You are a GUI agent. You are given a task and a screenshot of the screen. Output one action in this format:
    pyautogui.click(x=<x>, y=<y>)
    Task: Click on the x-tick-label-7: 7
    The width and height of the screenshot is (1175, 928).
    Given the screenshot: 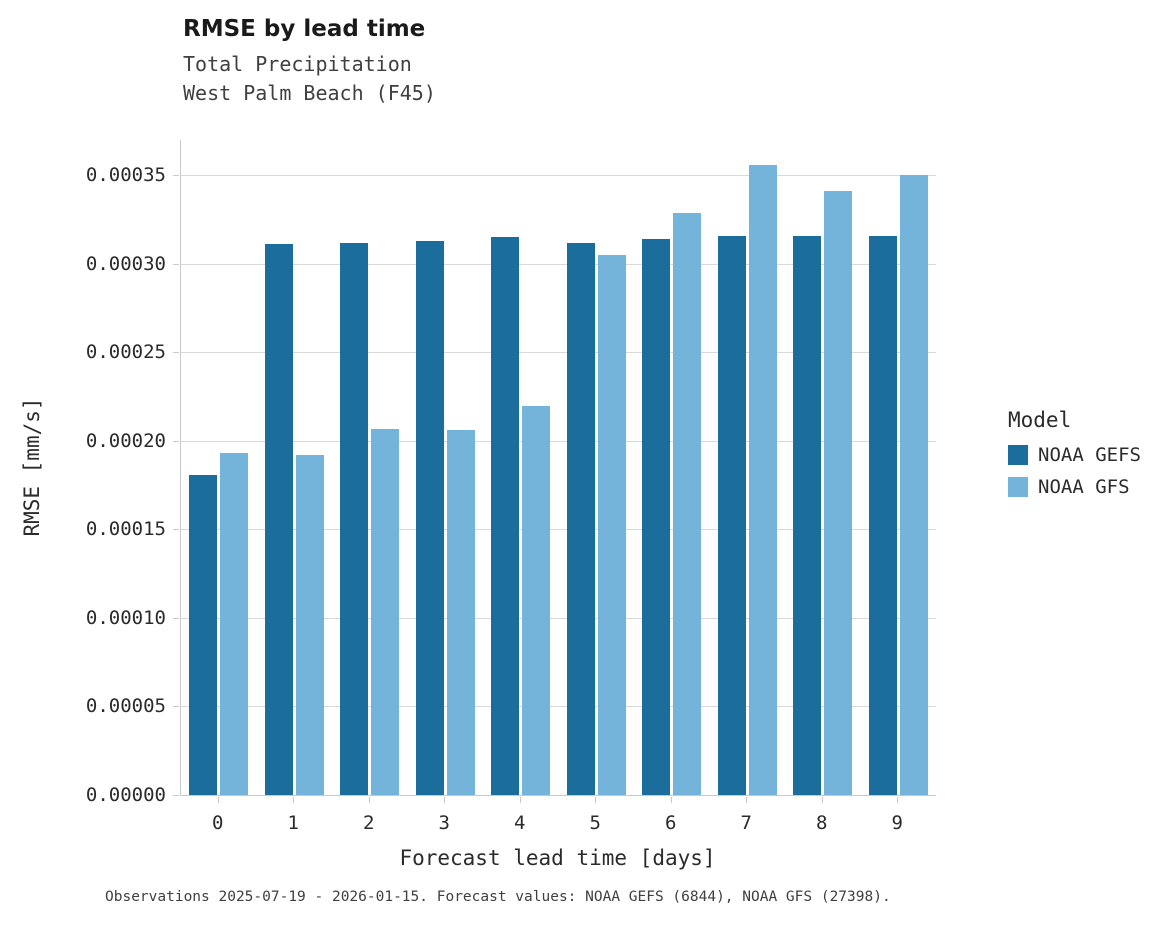 What is the action you would take?
    pyautogui.click(x=746, y=823)
    